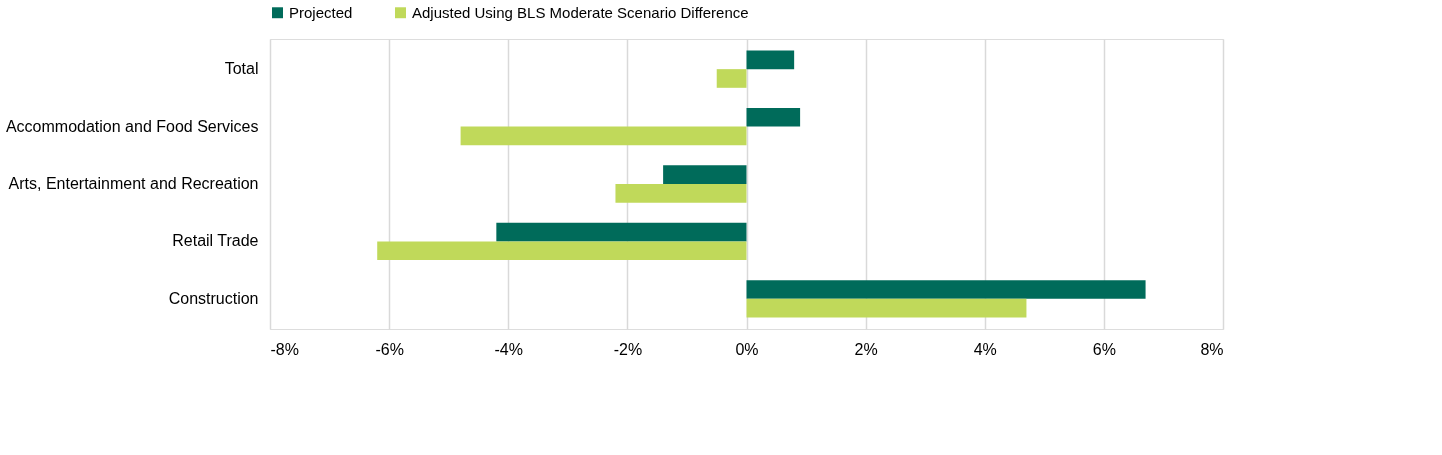 The width and height of the screenshot is (1442, 455). I want to click on y-tick-label: Arts, Entertainment and Recreation, so click(133, 183).